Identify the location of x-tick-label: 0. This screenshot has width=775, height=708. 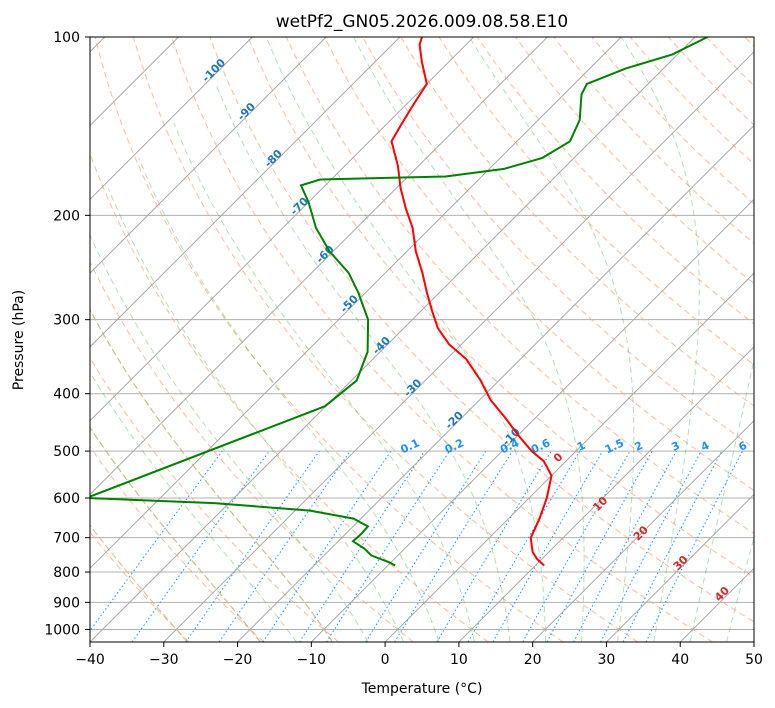
(385, 660).